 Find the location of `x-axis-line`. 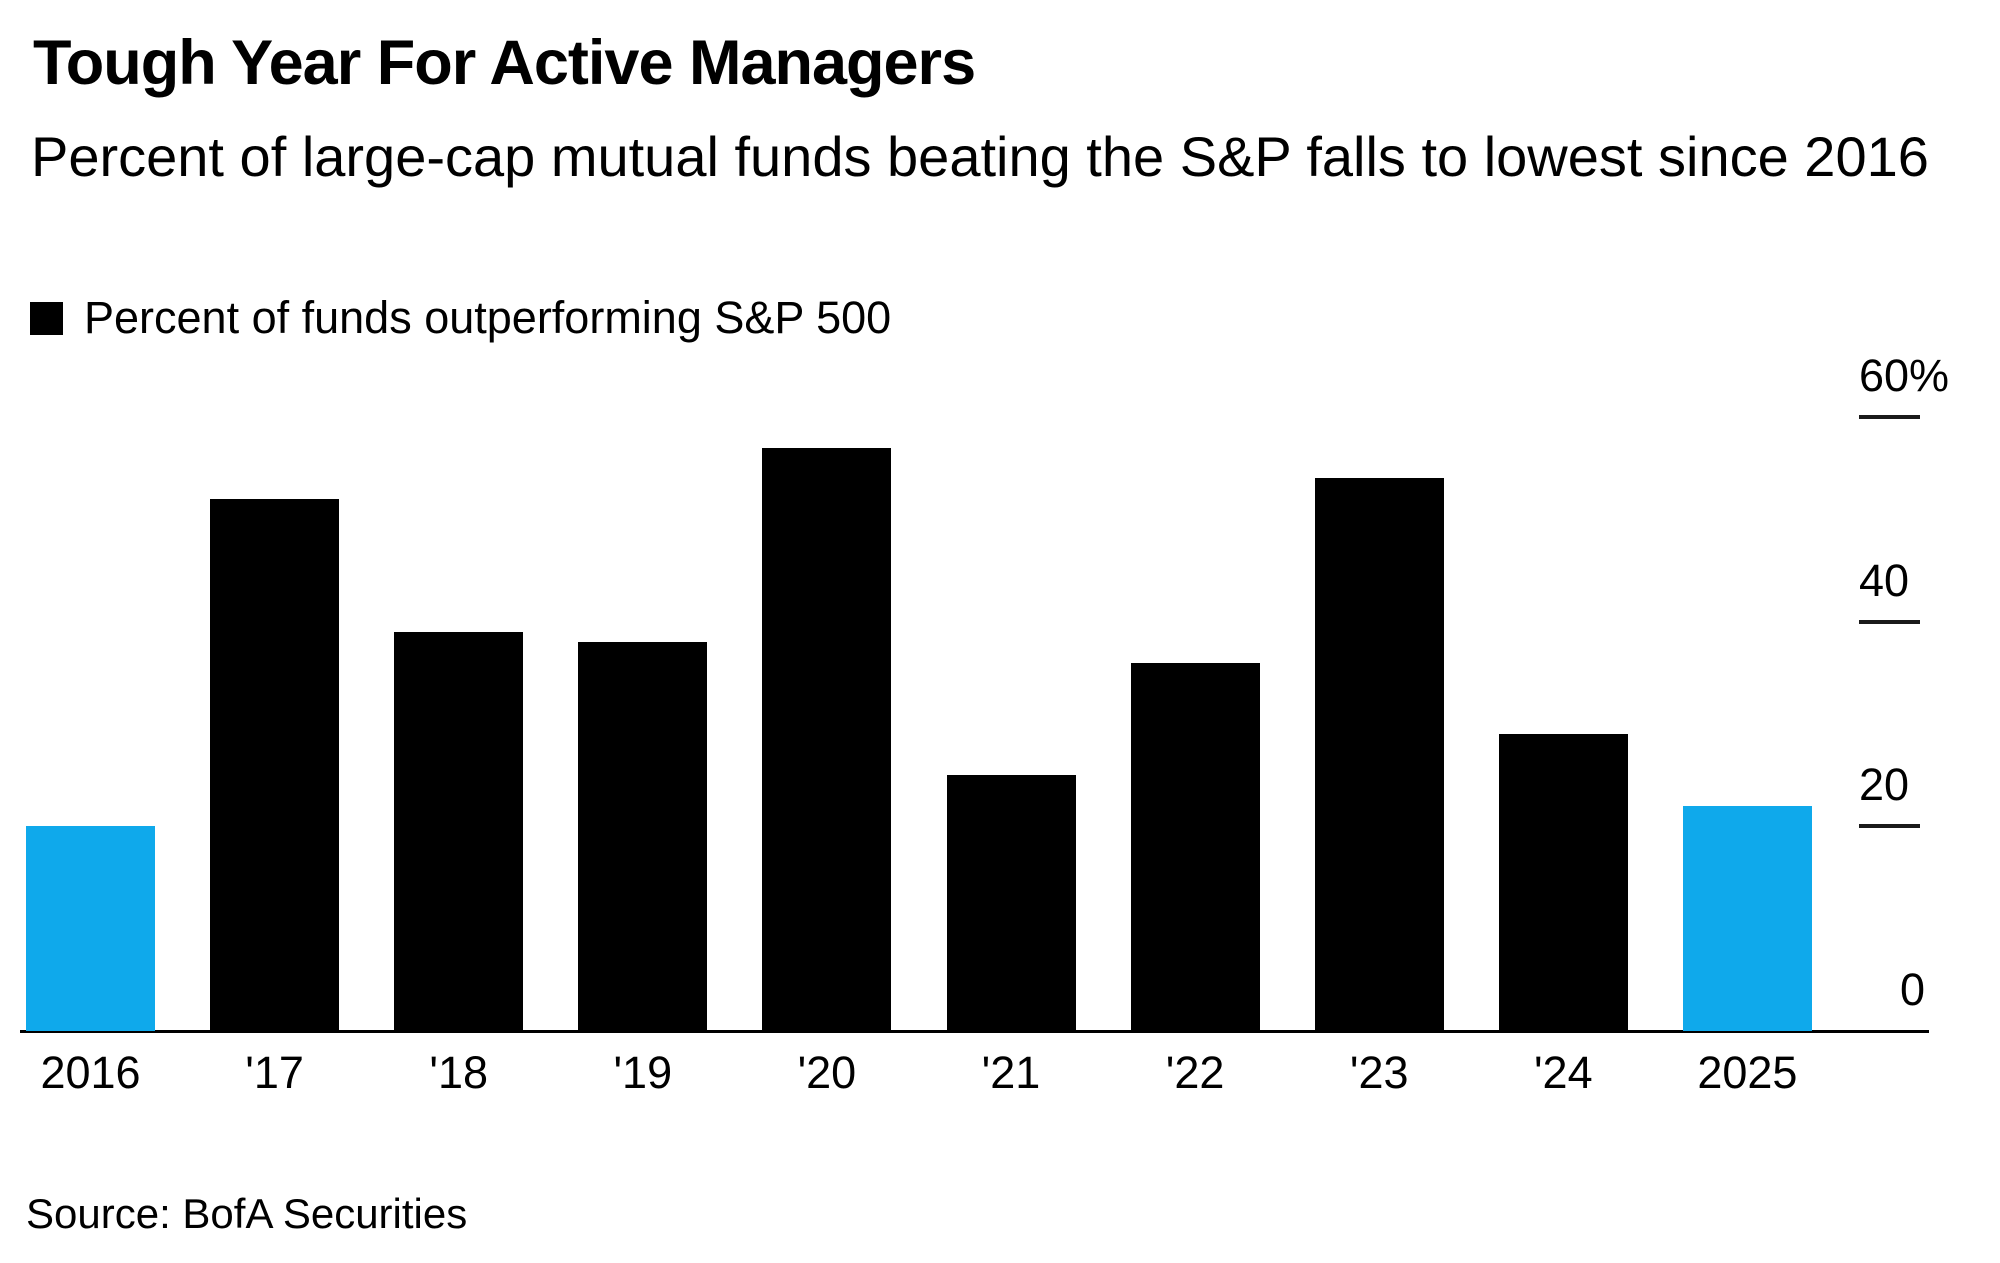

x-axis-line is located at coordinates (974, 1031).